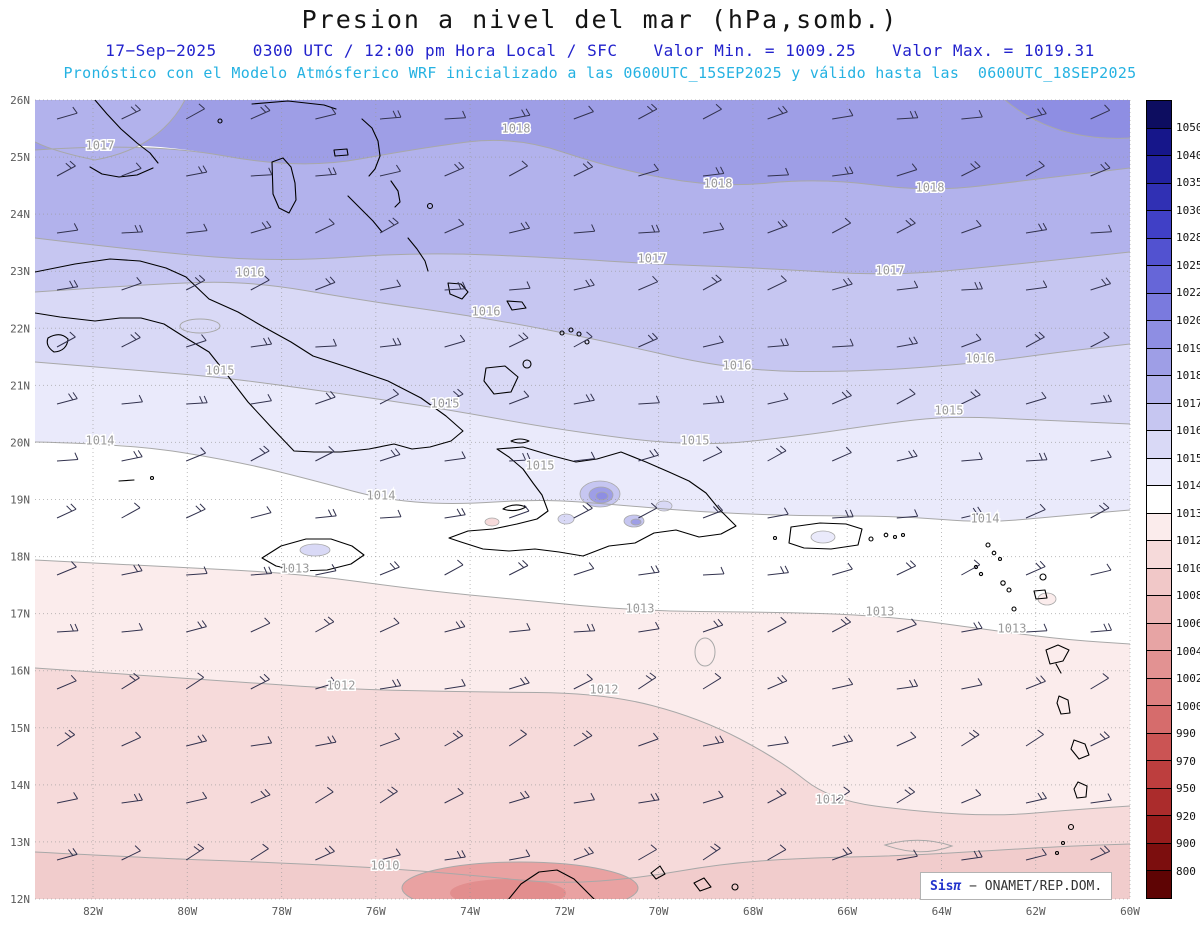 The image size is (1200, 927). I want to click on chart-title: Presion a nivel del mar (hPa,somb.), so click(600, 19).